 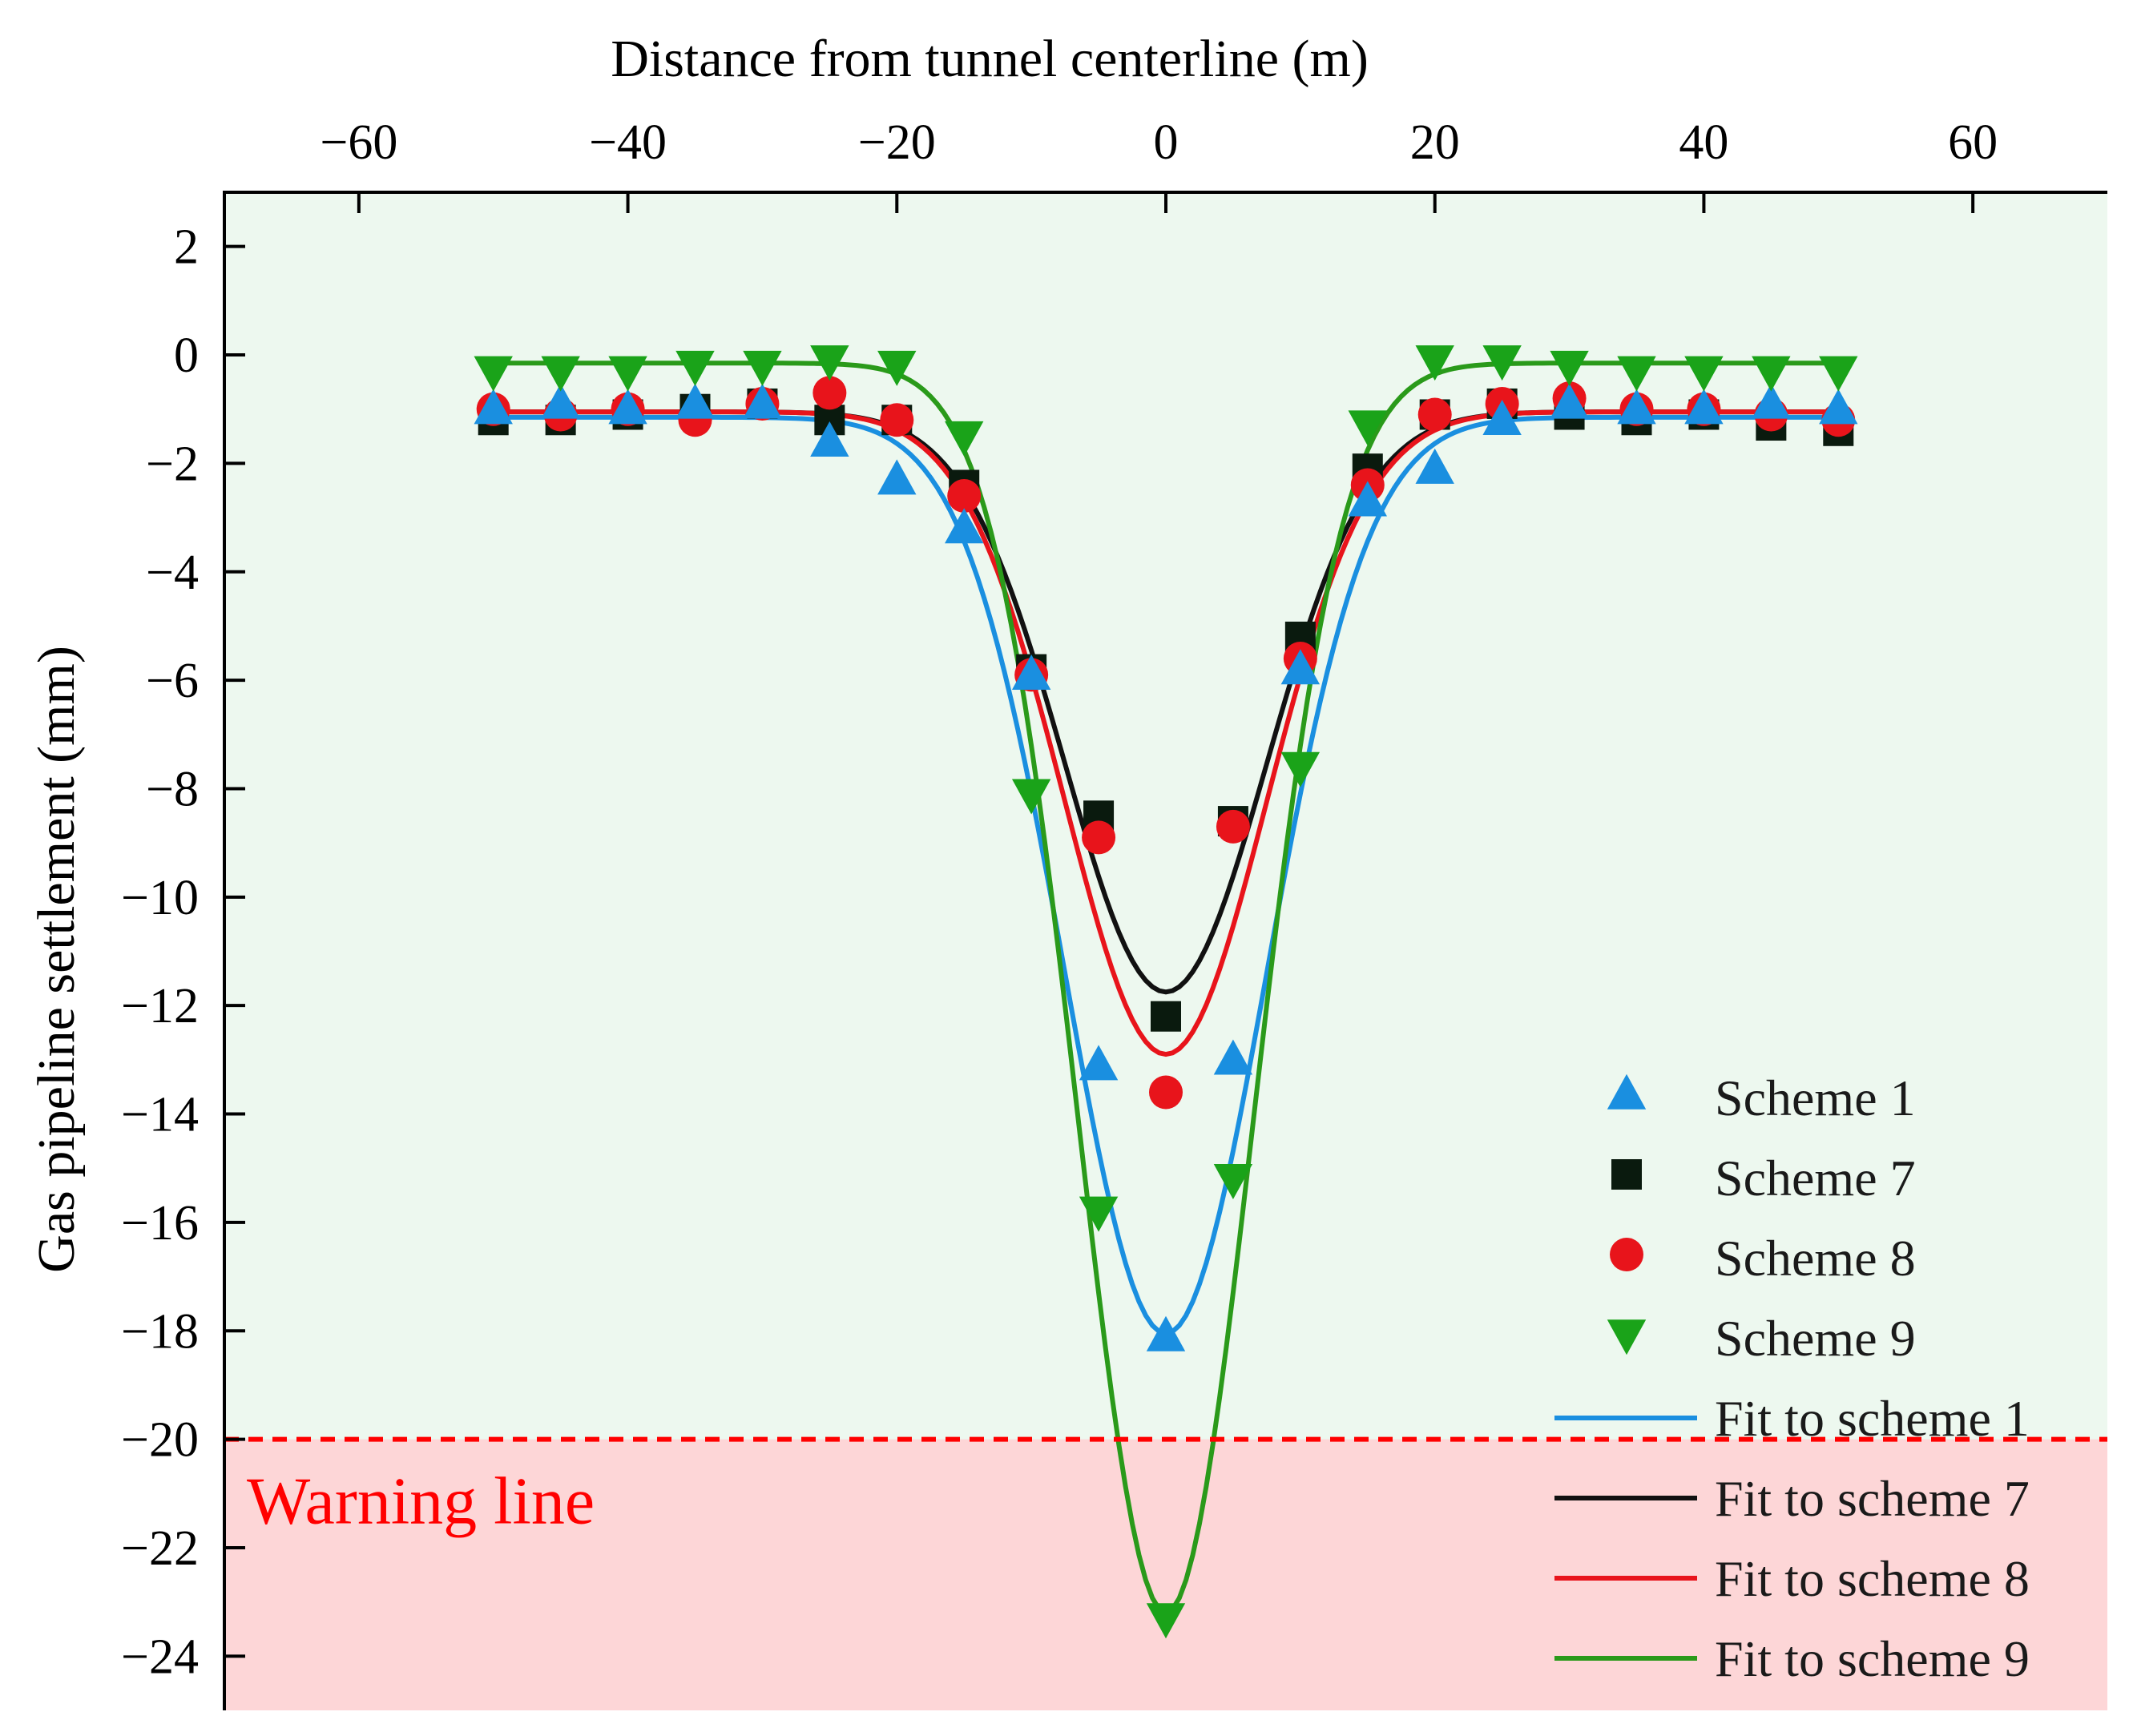 I want to click on legend-label: Fit to scheme 8, so click(x=1873, y=1578).